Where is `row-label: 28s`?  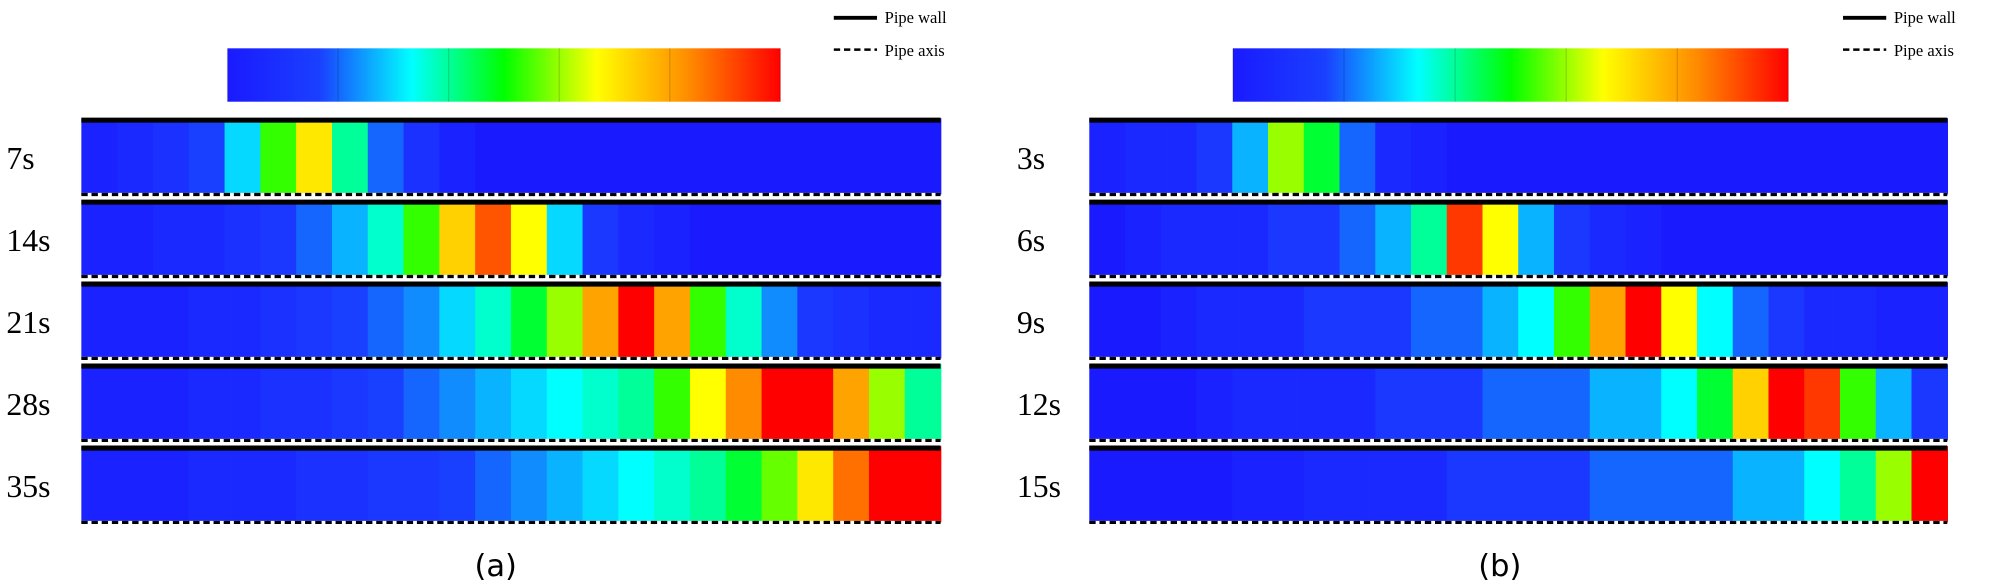 row-label: 28s is located at coordinates (28, 404).